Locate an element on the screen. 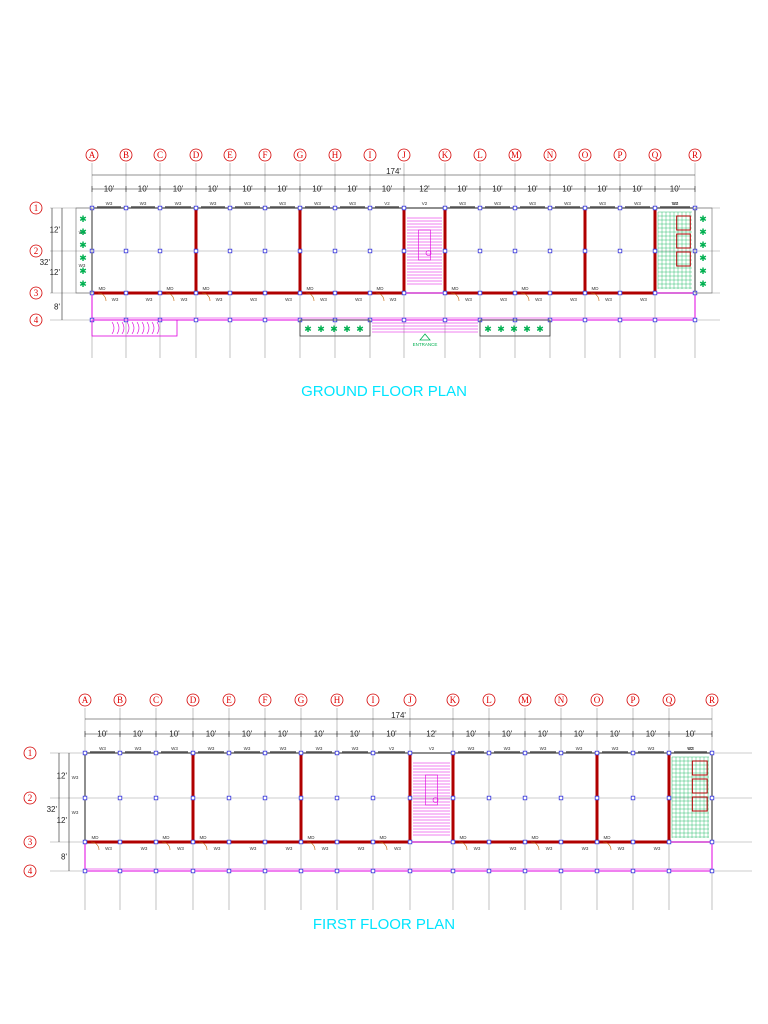 The width and height of the screenshot is (768, 1024). column-label: K is located at coordinates (453, 700).